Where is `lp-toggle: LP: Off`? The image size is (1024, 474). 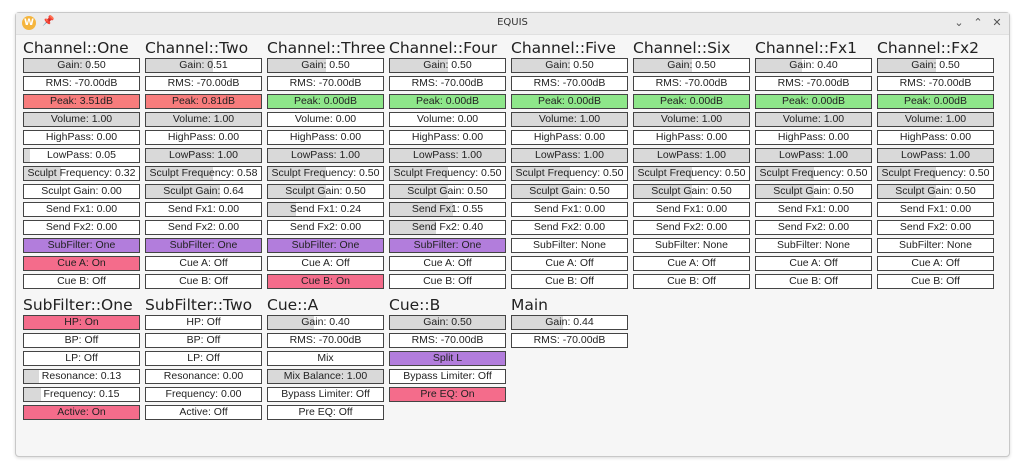
lp-toggle: LP: Off is located at coordinates (203, 358).